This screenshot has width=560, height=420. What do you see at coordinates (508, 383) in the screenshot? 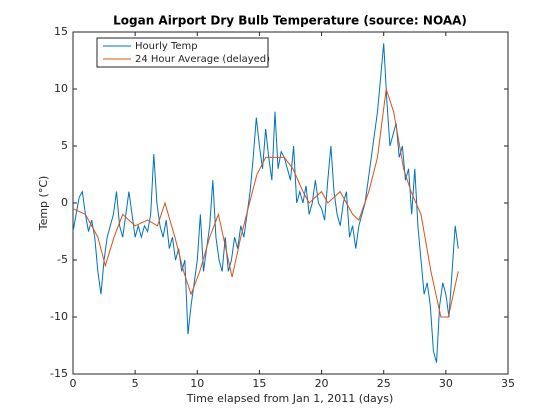
I see `x-tick-label: 35` at bounding box center [508, 383].